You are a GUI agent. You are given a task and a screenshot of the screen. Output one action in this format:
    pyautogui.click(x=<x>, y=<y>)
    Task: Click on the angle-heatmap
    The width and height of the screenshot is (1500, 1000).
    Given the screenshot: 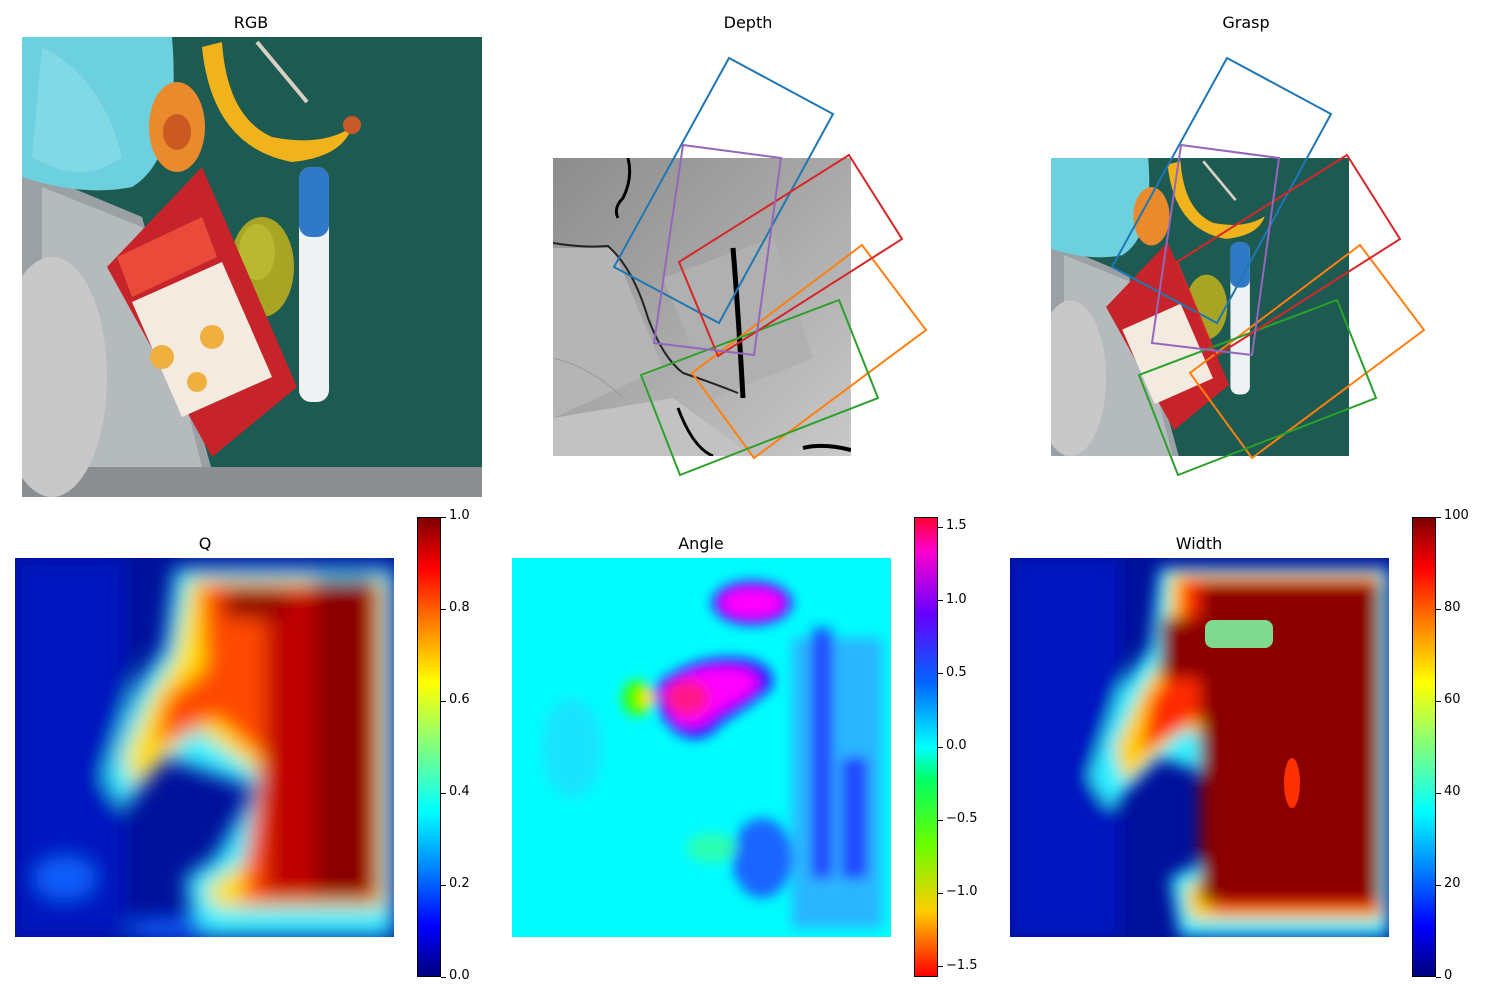 What is the action you would take?
    pyautogui.click(x=701, y=747)
    